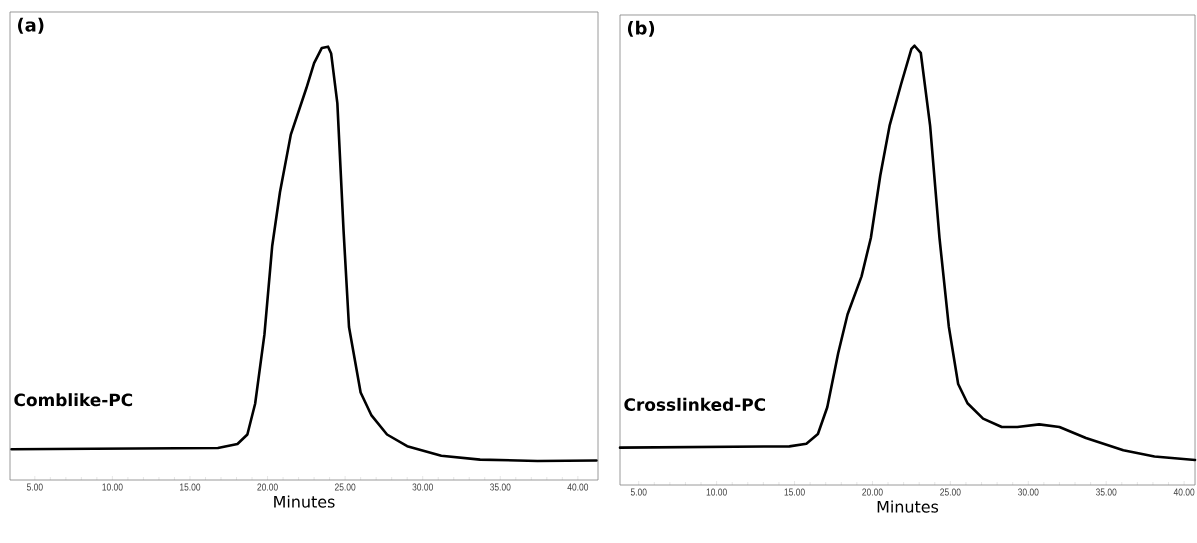 The height and width of the screenshot is (543, 1197). I want to click on text: Crosslinked-PC, so click(694, 404).